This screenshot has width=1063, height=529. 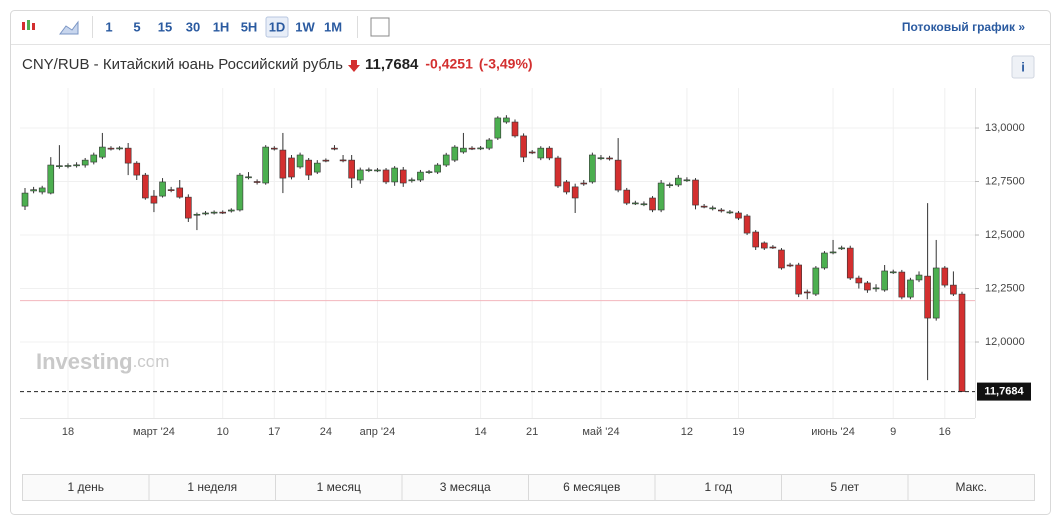 I want to click on info-button, so click(x=1023, y=67).